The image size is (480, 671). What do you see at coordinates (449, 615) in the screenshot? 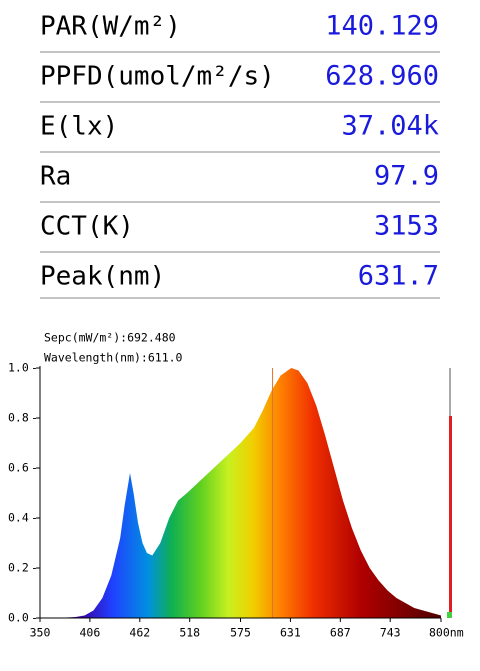
I see `level-base` at bounding box center [449, 615].